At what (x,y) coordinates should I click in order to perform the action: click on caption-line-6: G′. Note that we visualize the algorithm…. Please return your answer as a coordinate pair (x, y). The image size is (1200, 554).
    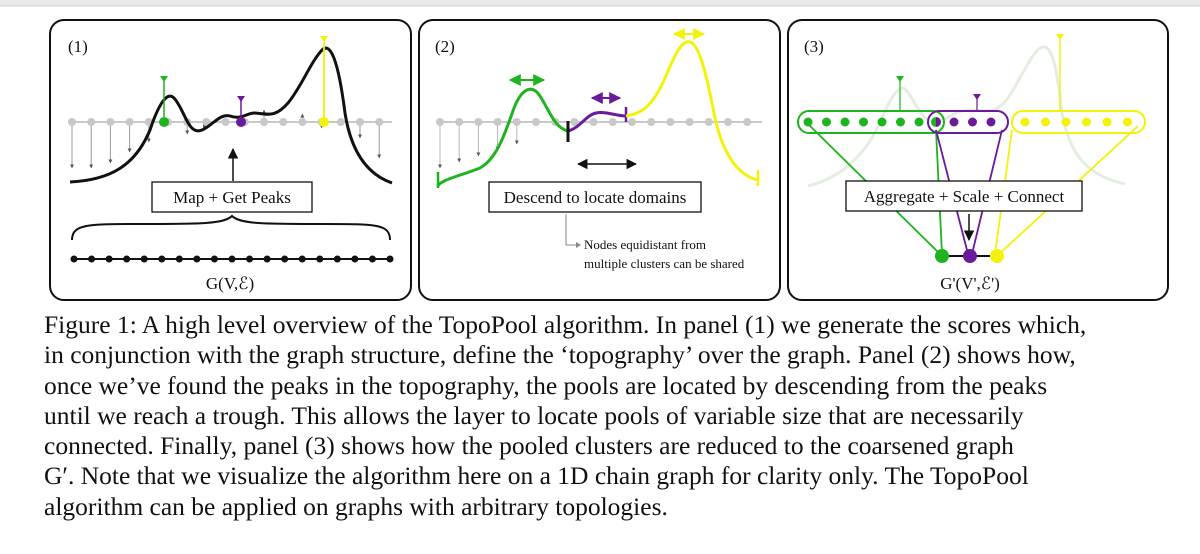
    Looking at the image, I should click on (536, 476).